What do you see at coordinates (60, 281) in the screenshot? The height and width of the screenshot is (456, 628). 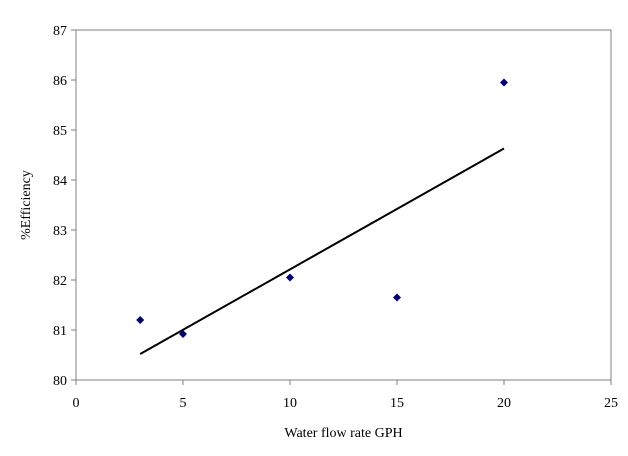 I see `y-tick-label: 82` at bounding box center [60, 281].